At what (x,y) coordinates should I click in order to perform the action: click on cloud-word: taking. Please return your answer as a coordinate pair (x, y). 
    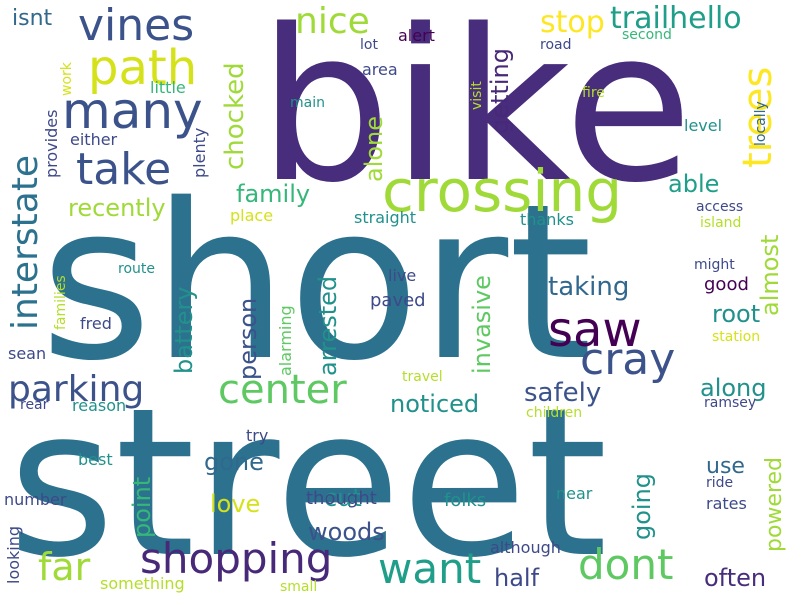
    Looking at the image, I should click on (589, 287).